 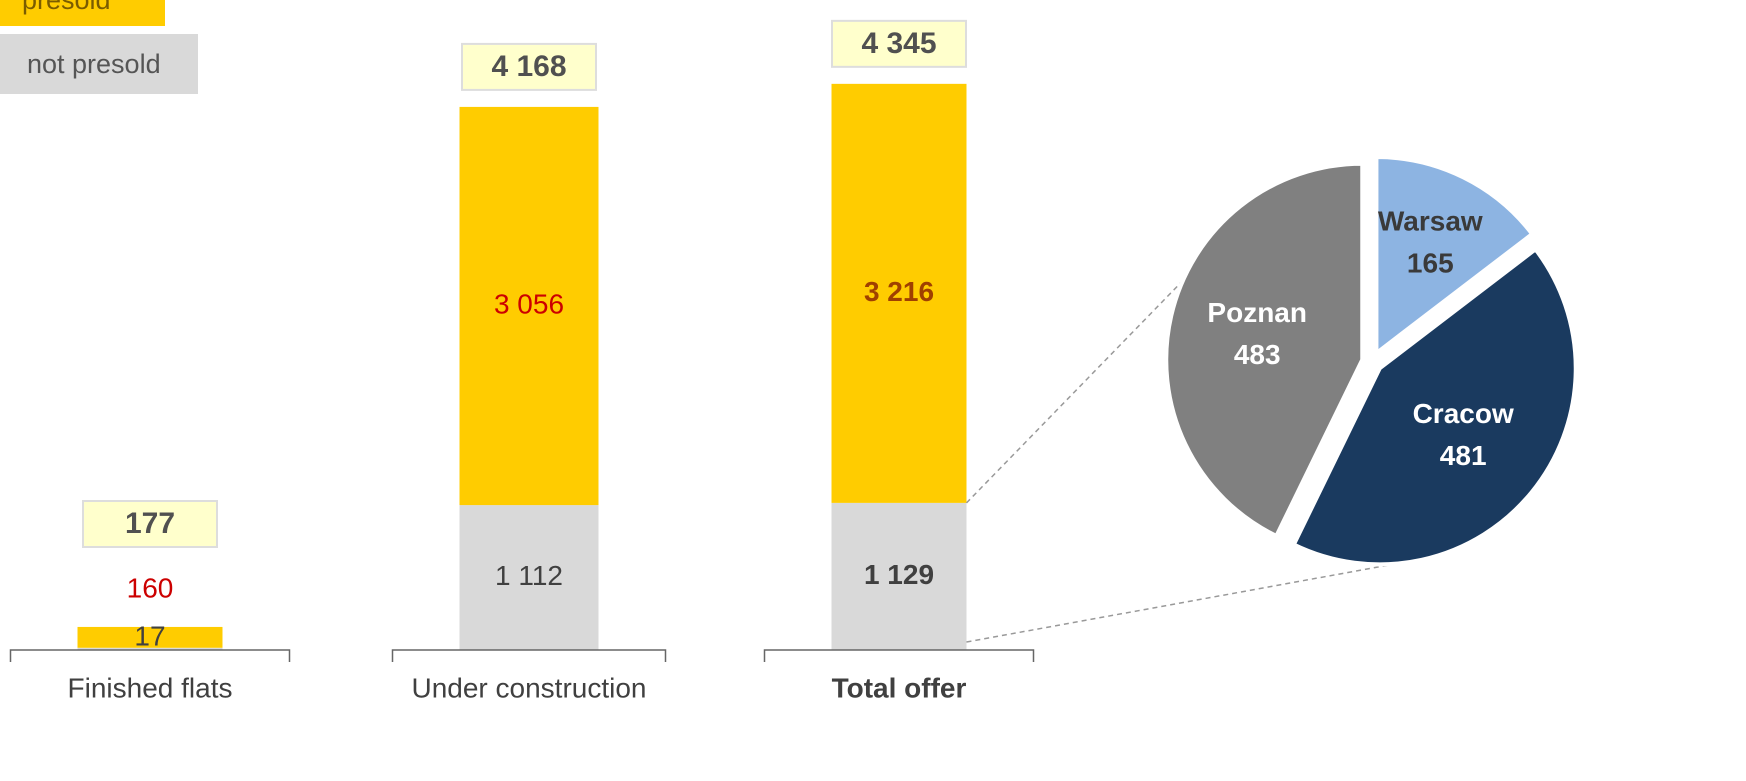 I want to click on slice-value: 165, so click(x=1430, y=262).